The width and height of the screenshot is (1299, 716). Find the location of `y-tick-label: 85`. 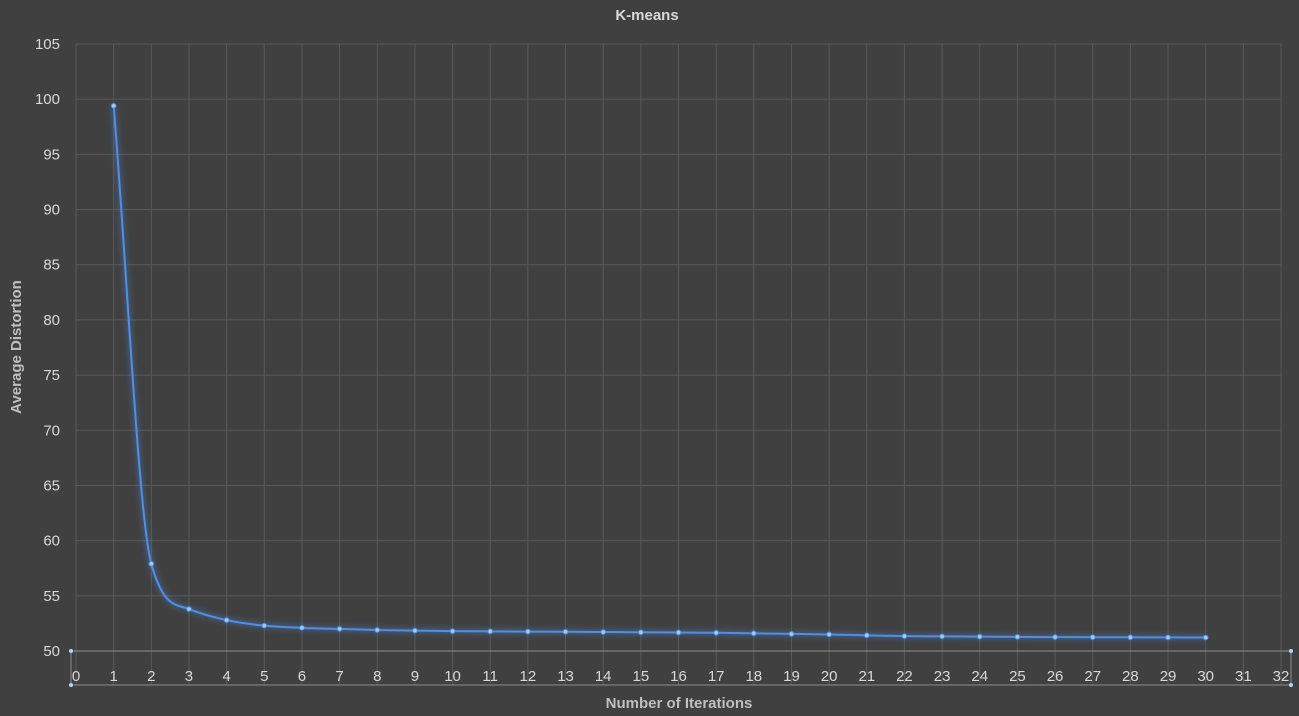

y-tick-label: 85 is located at coordinates (51, 265).